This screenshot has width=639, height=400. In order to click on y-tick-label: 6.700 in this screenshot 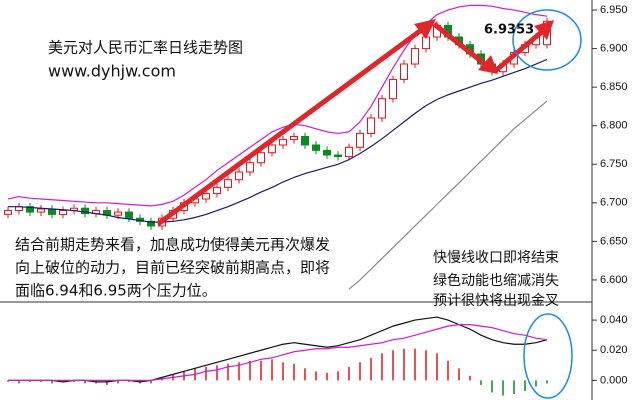, I will do `click(614, 203)`.